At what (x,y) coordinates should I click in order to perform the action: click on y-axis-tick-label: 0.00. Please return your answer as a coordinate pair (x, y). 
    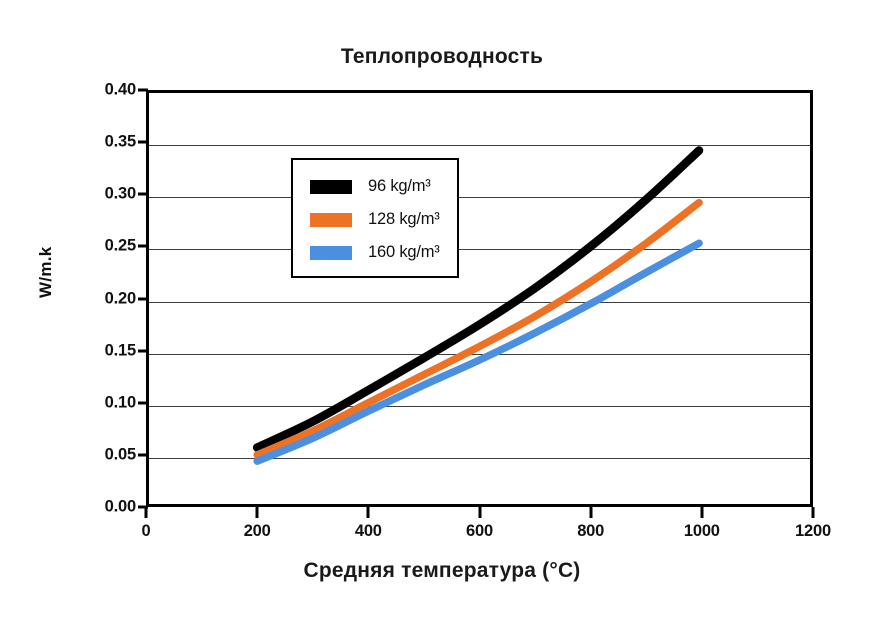
    Looking at the image, I should click on (120, 506).